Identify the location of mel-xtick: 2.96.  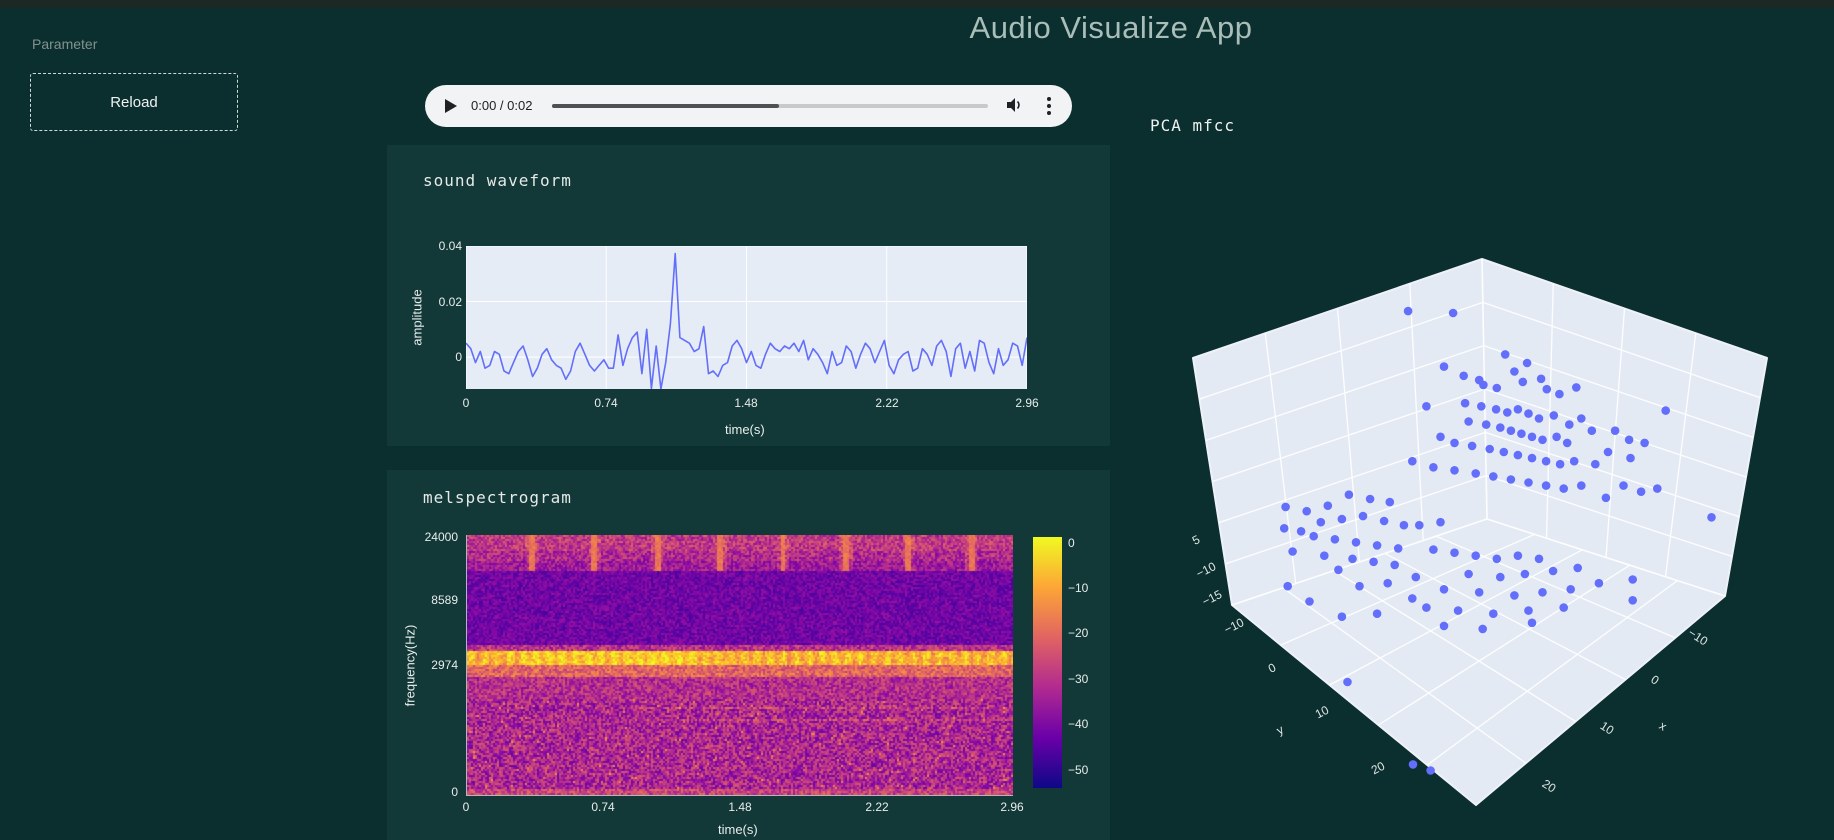
(1012, 807).